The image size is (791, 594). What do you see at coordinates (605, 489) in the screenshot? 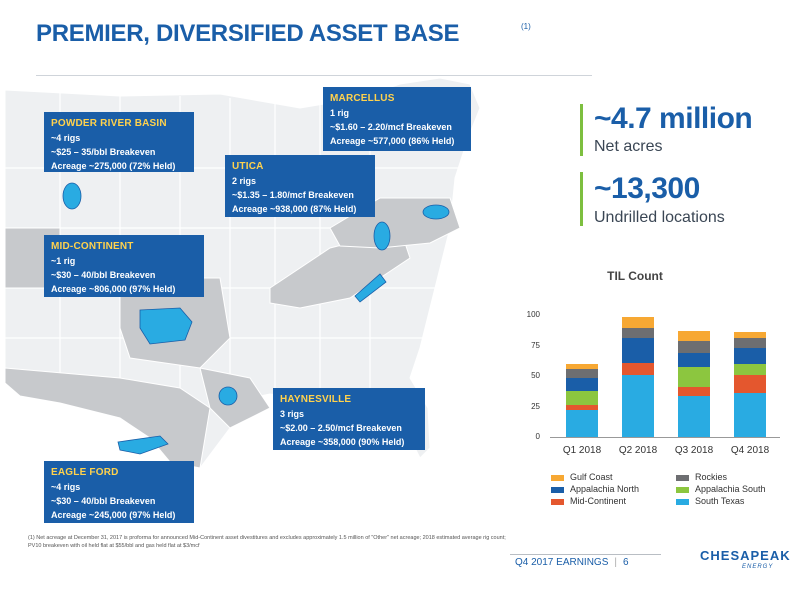
I see `legend-label: Appalachia North` at bounding box center [605, 489].